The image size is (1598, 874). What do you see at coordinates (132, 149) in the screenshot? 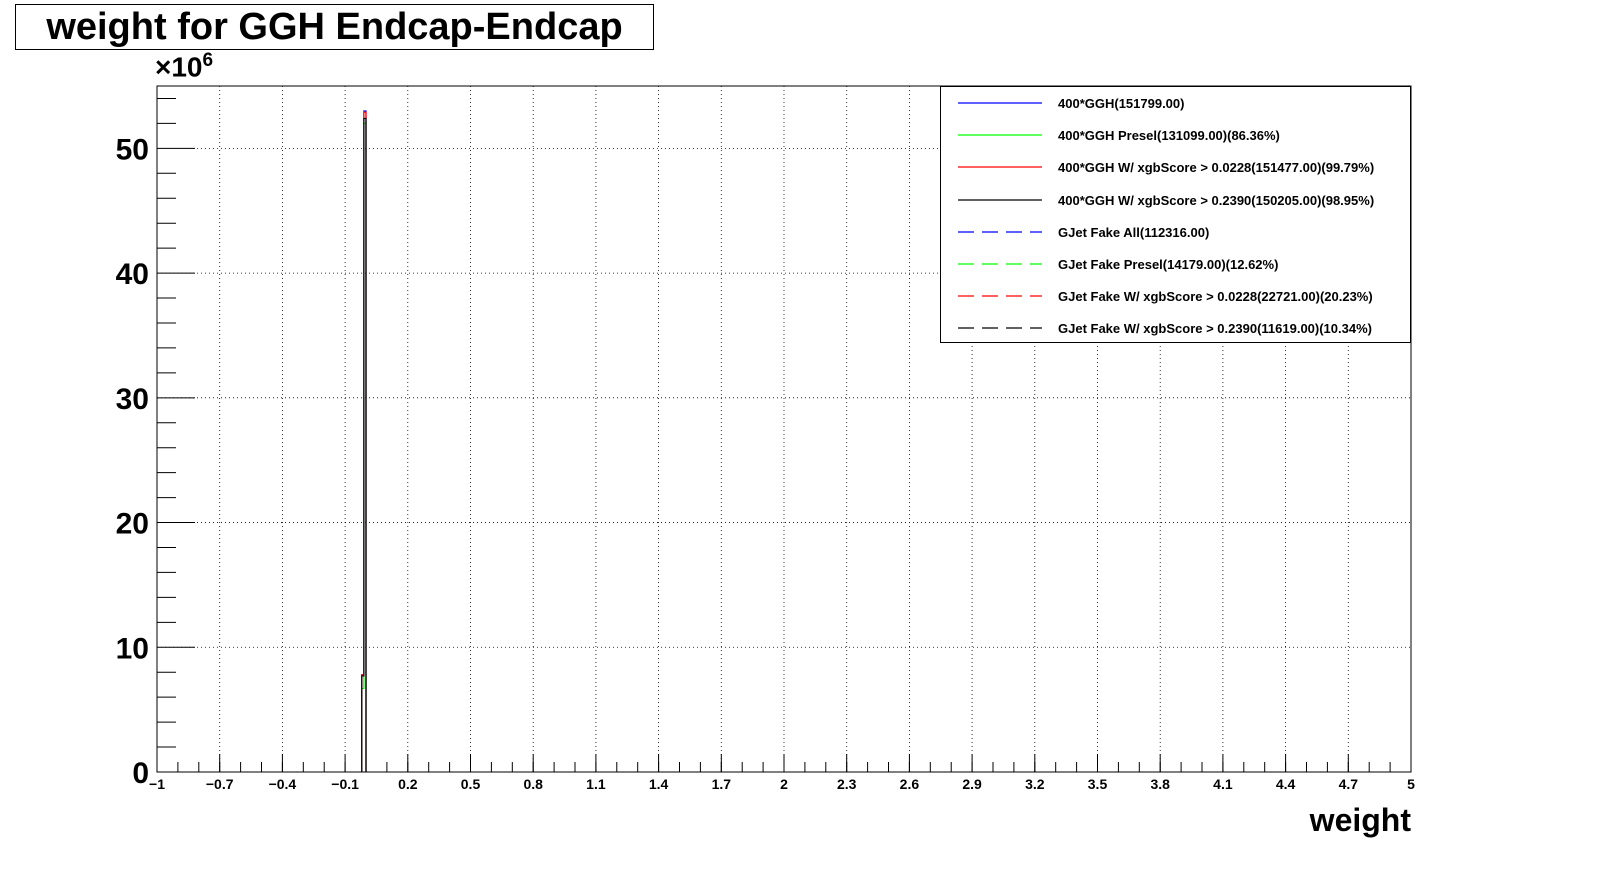
I see `y-tick-label: 50` at bounding box center [132, 149].